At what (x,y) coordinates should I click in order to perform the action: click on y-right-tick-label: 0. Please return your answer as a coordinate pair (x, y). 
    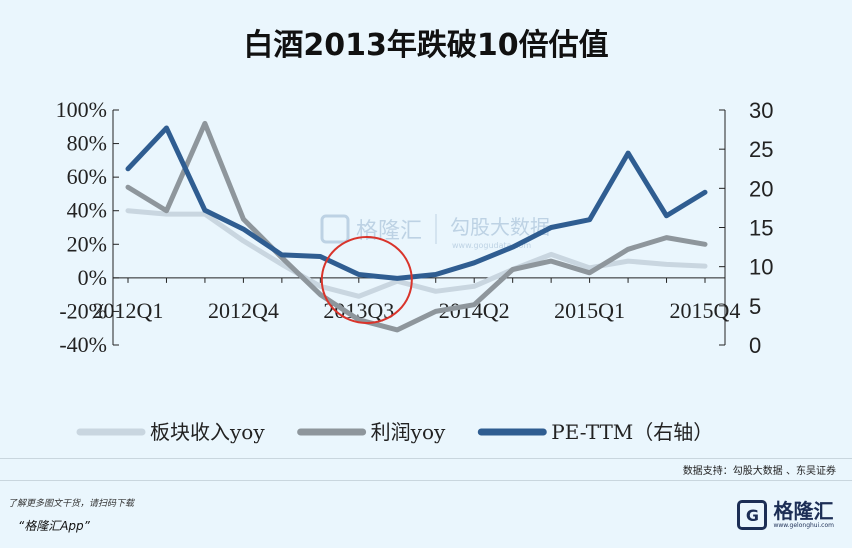
    Looking at the image, I should click on (755, 345).